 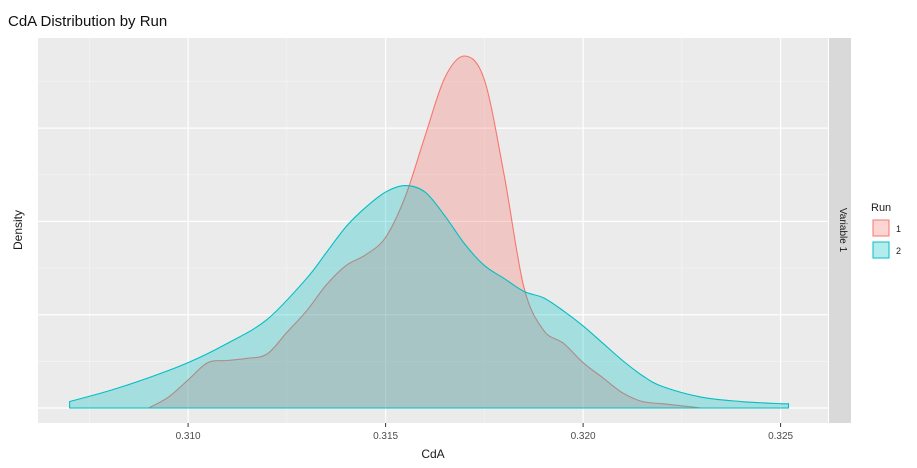 I want to click on facet-strip, so click(x=840, y=230).